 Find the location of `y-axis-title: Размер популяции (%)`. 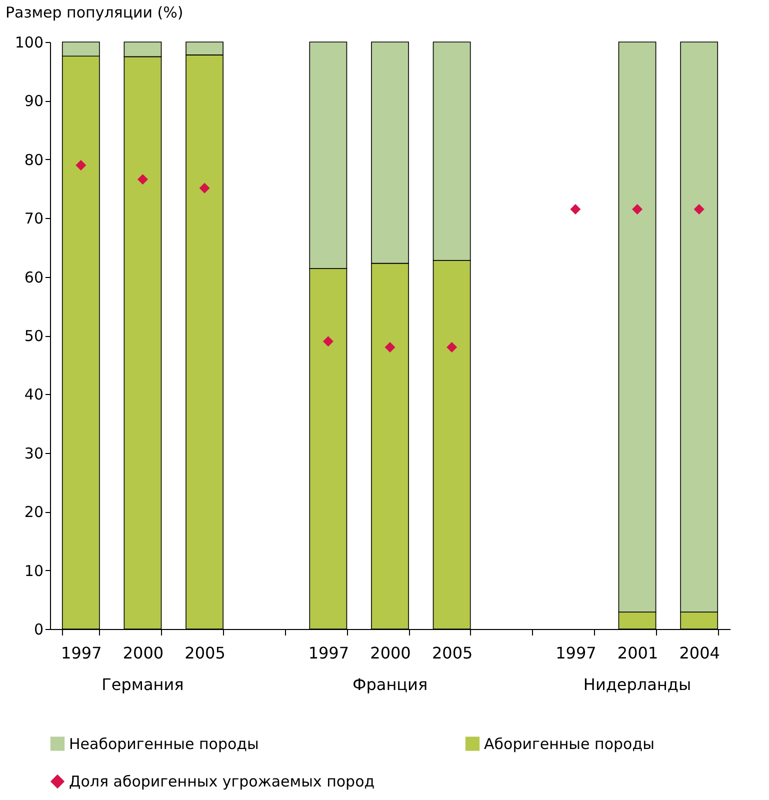

y-axis-title: Размер популяции (%) is located at coordinates (95, 13).